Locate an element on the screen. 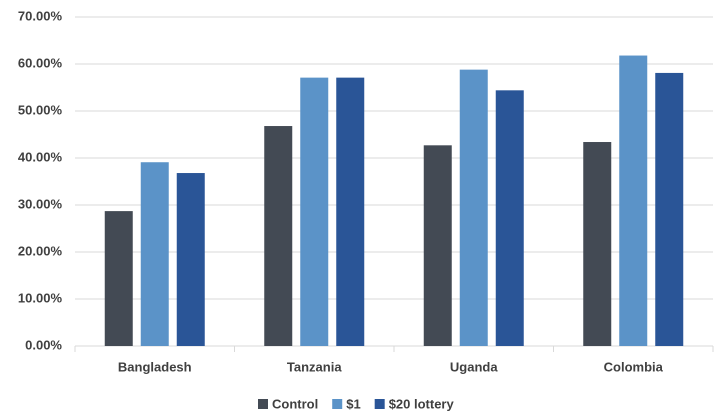 This screenshot has width=715, height=412. legend-label: $20 lottery is located at coordinates (422, 403).